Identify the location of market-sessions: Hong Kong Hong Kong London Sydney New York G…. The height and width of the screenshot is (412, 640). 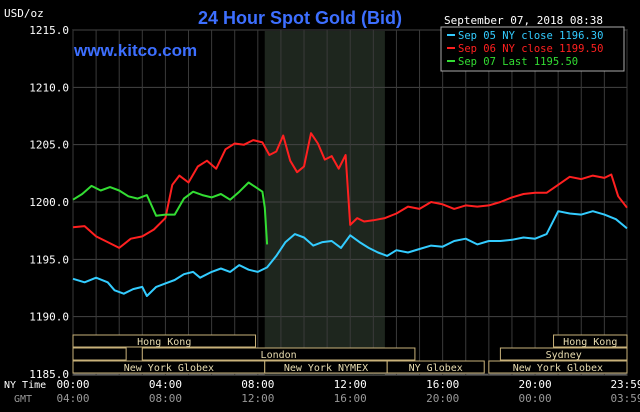
(350, 354).